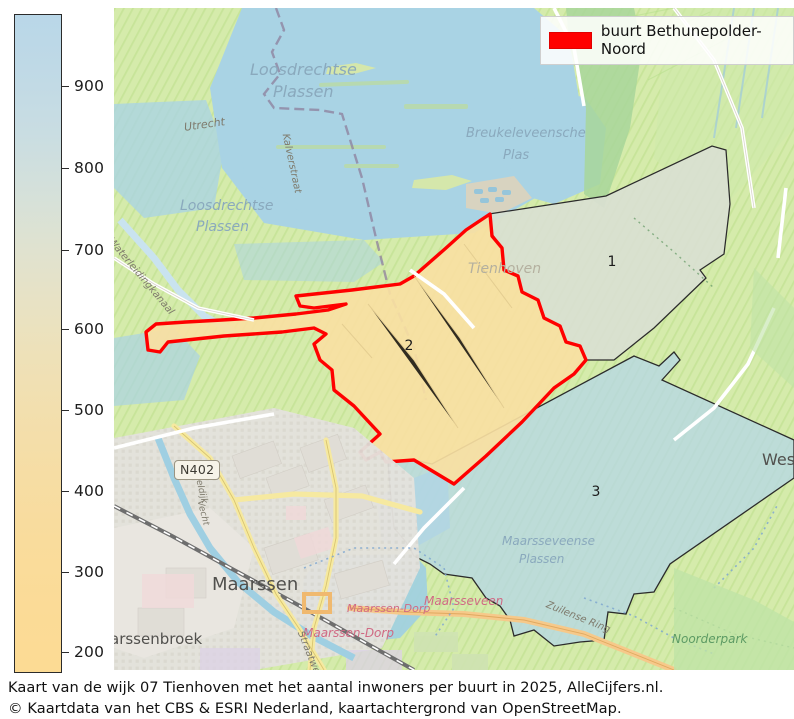  Describe the element at coordinates (570, 40) in the screenshot. I see `legend-swatch-icon` at that location.